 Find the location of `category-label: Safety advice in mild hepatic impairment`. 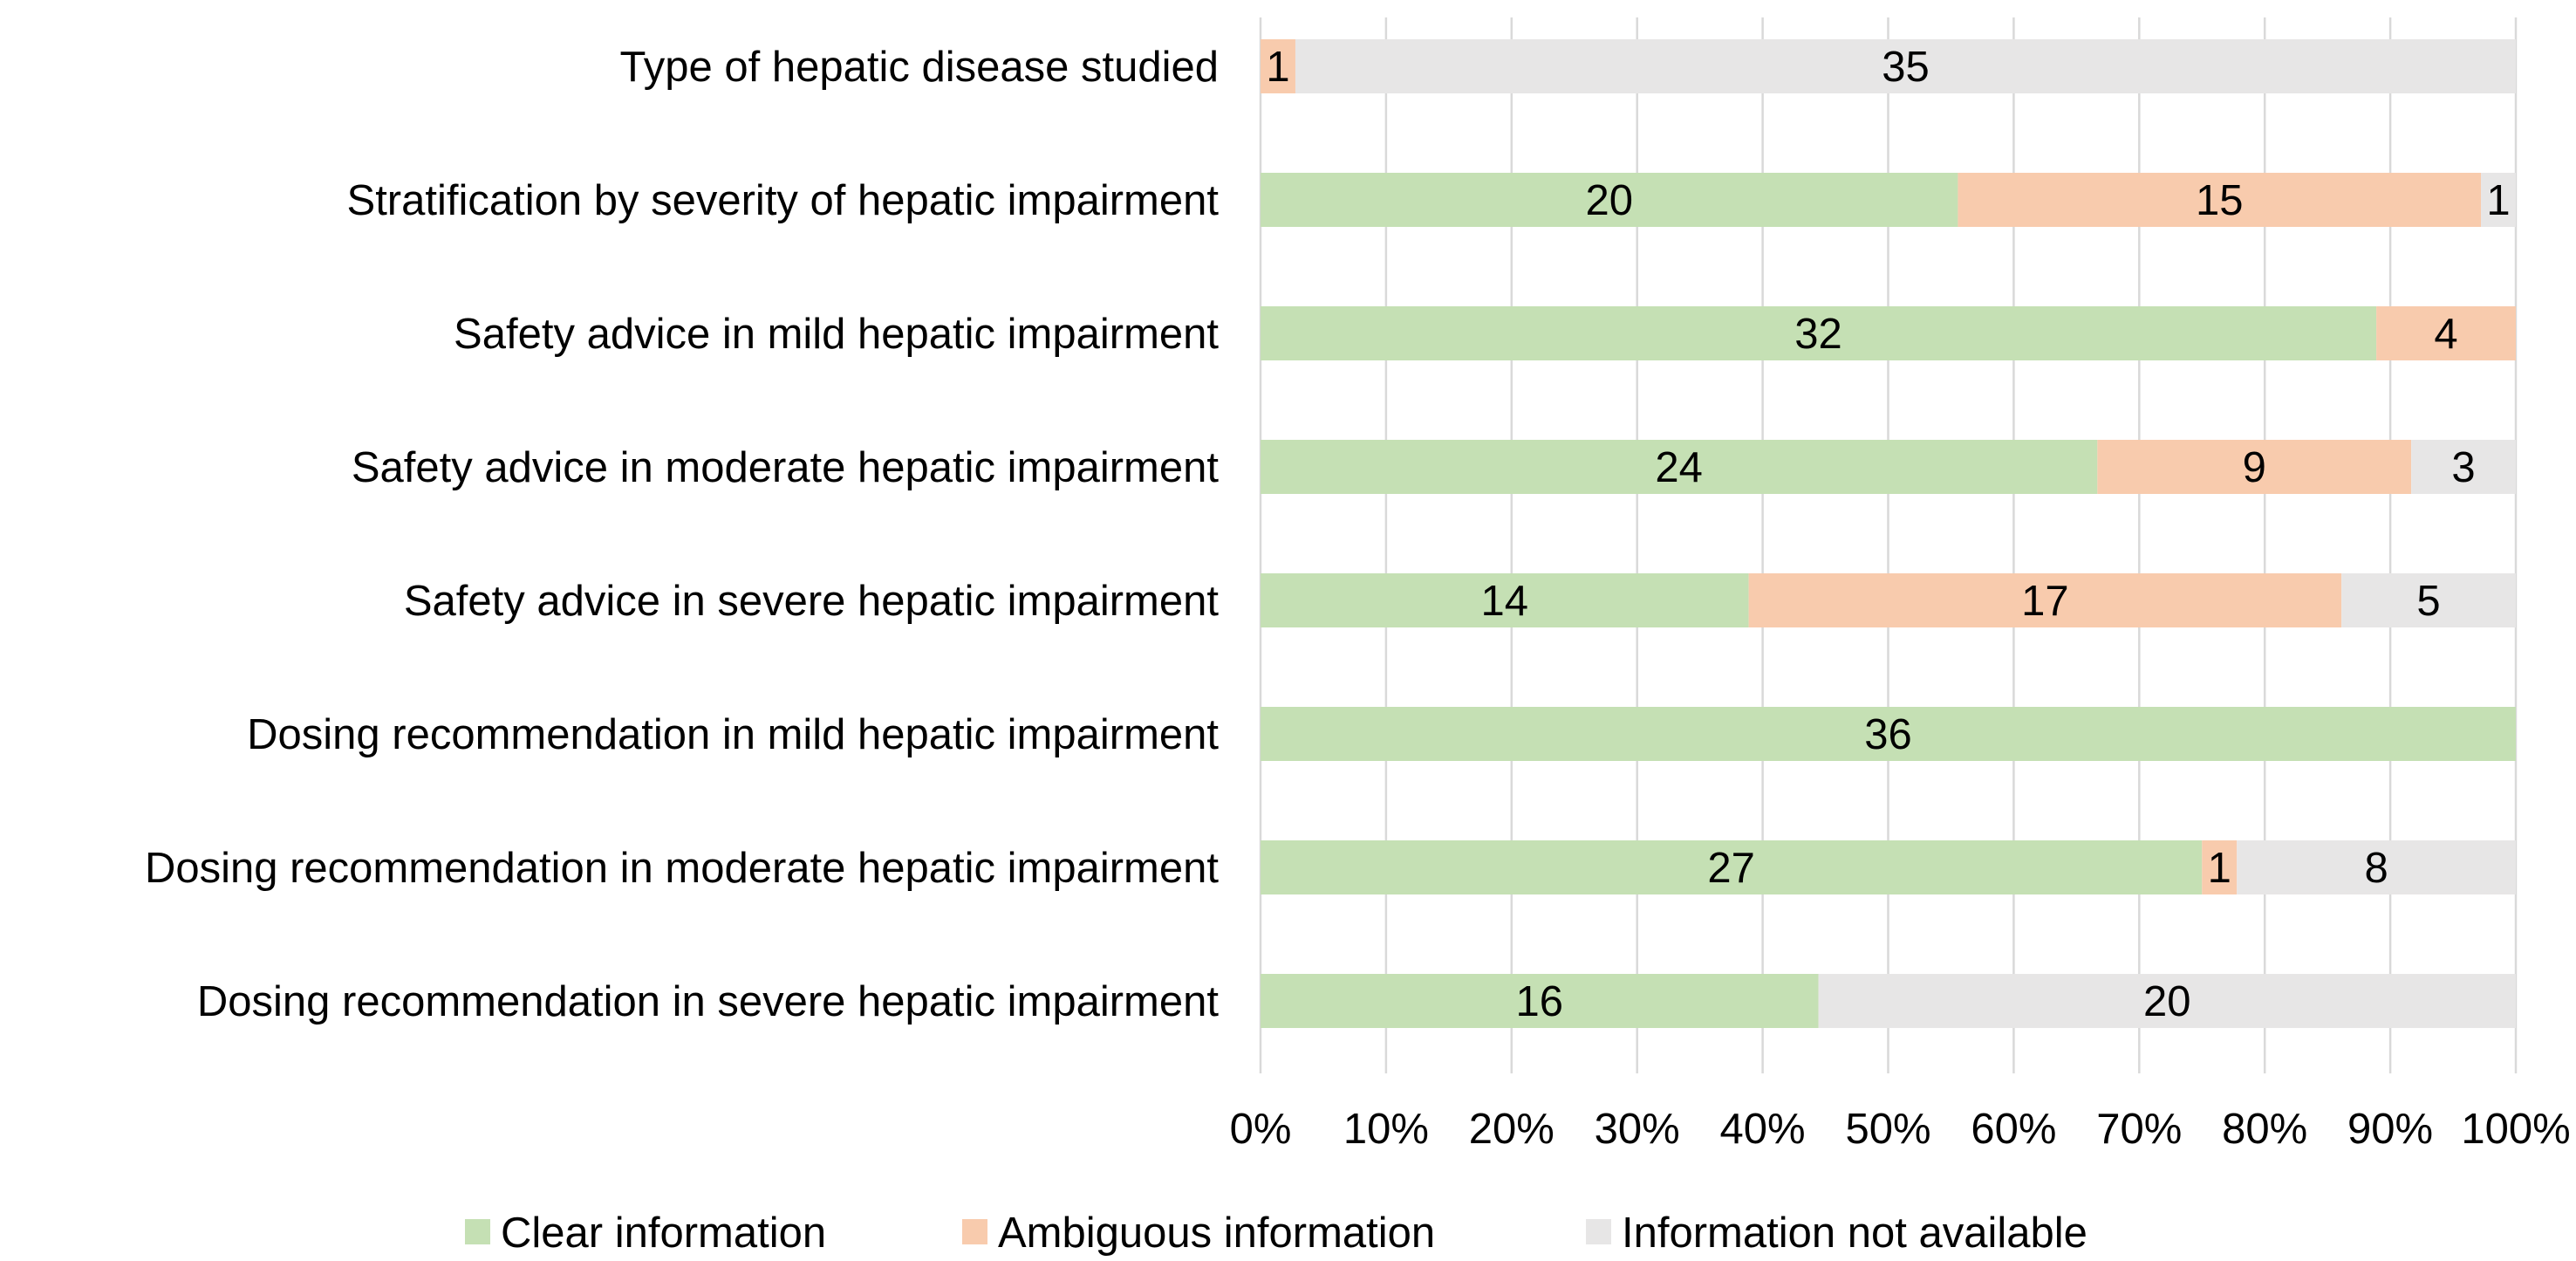

category-label: Safety advice in mild hepatic impairment is located at coordinates (836, 334).